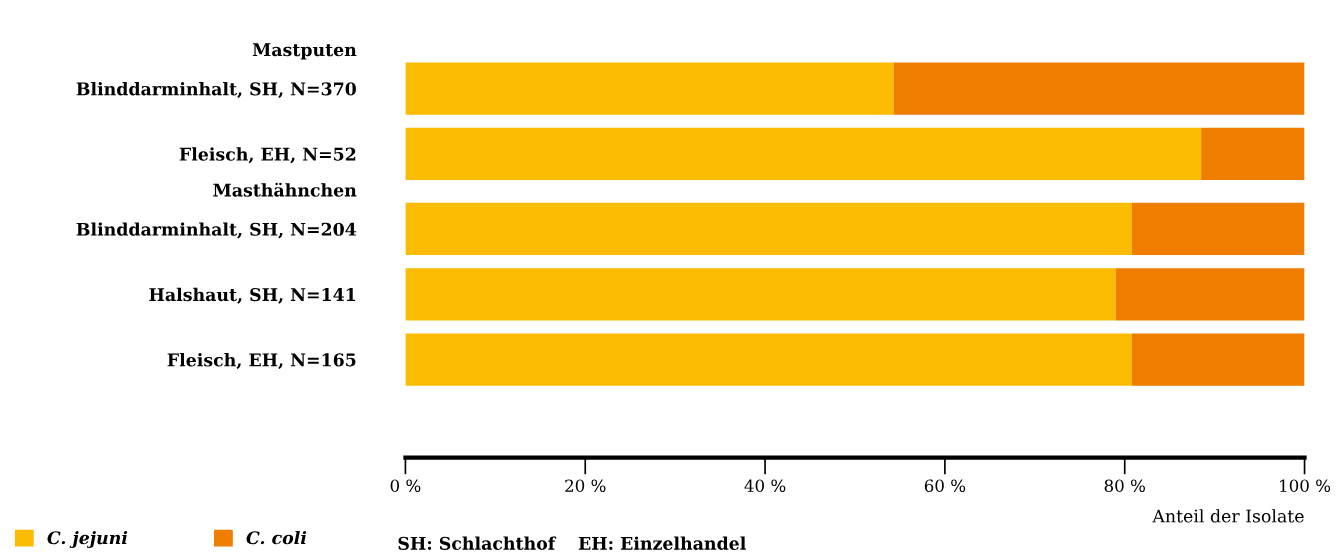 The width and height of the screenshot is (1338, 558). I want to click on x-tick-label: 80 %, so click(1124, 486).